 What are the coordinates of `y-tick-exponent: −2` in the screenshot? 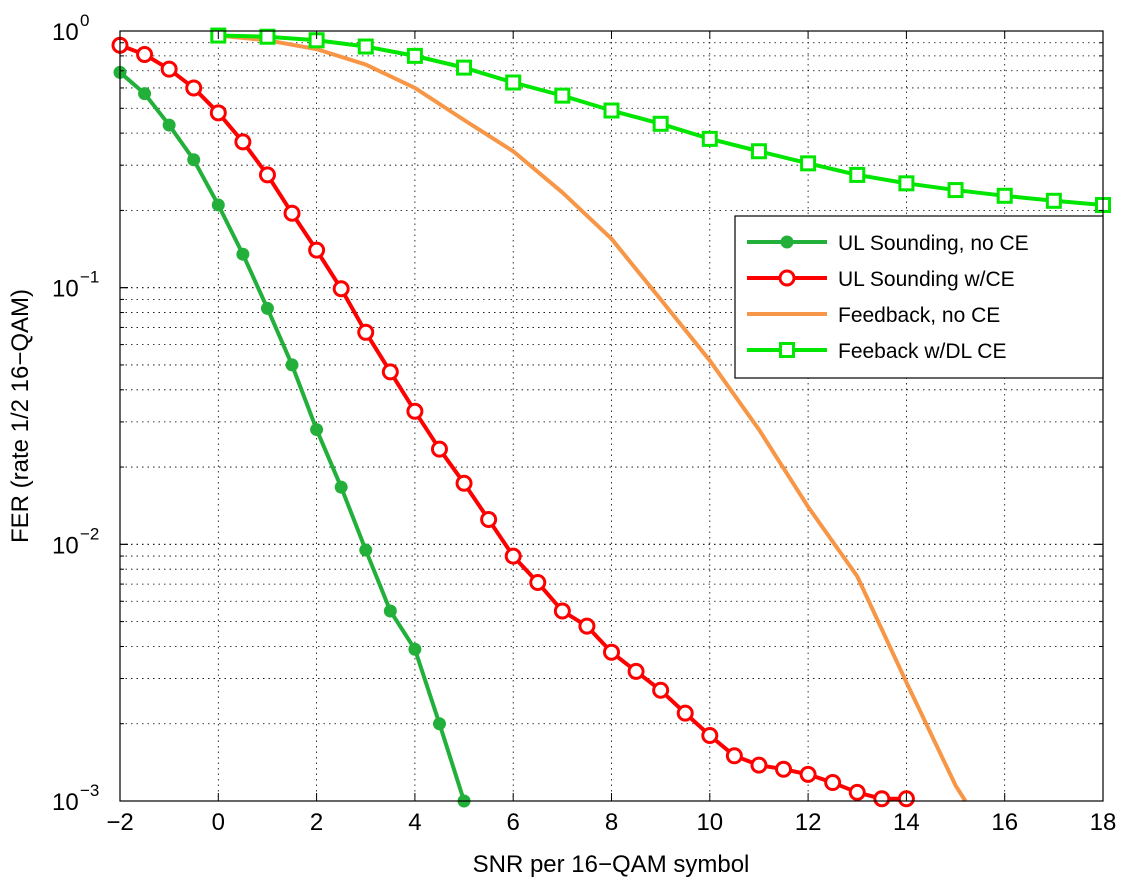 It's located at (89, 533).